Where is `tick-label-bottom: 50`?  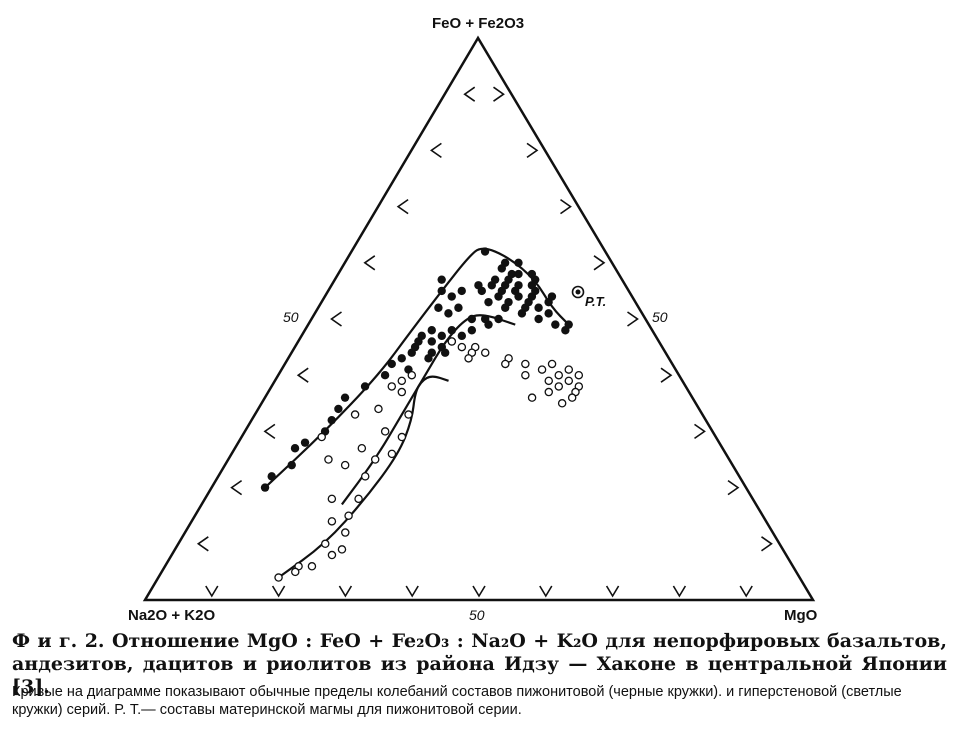
tick-label-bottom: 50 is located at coordinates (477, 615).